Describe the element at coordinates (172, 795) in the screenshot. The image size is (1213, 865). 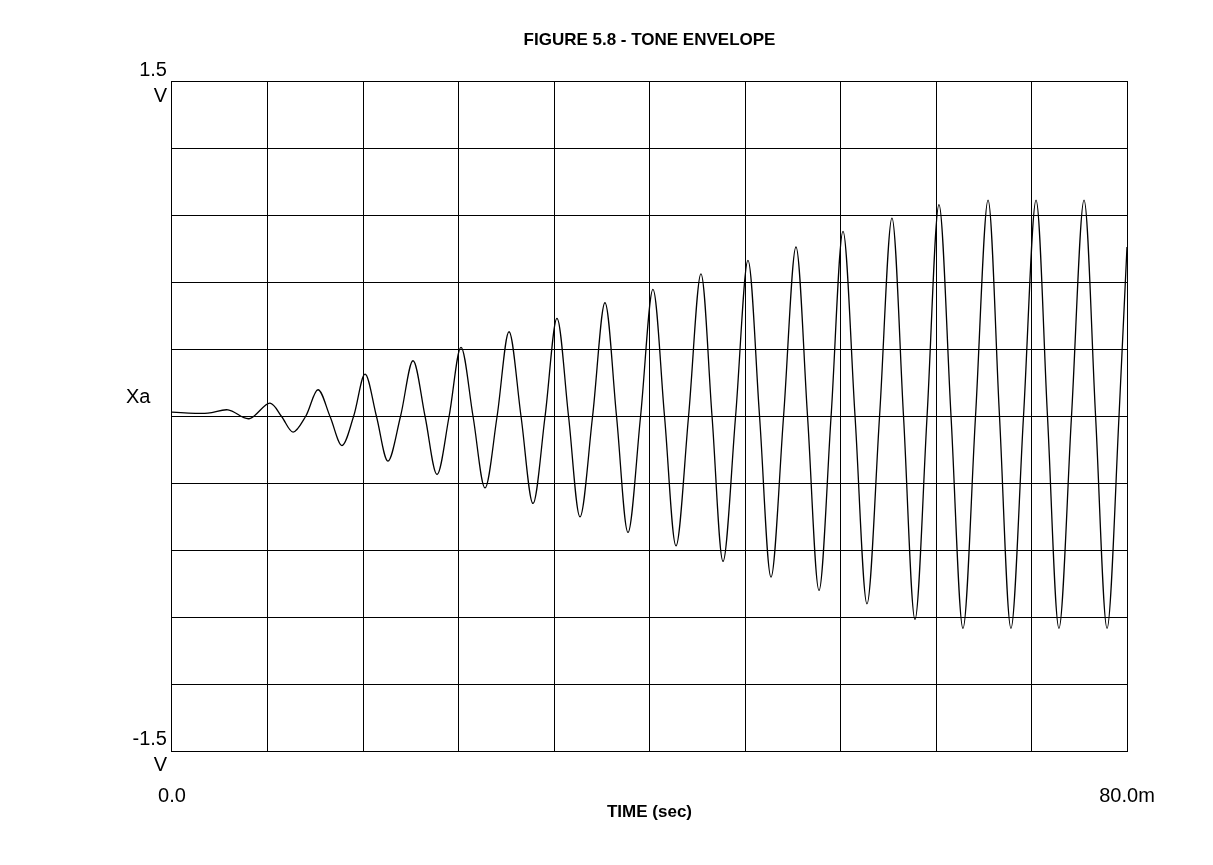
I see `x-tick-label: 0.0` at that location.